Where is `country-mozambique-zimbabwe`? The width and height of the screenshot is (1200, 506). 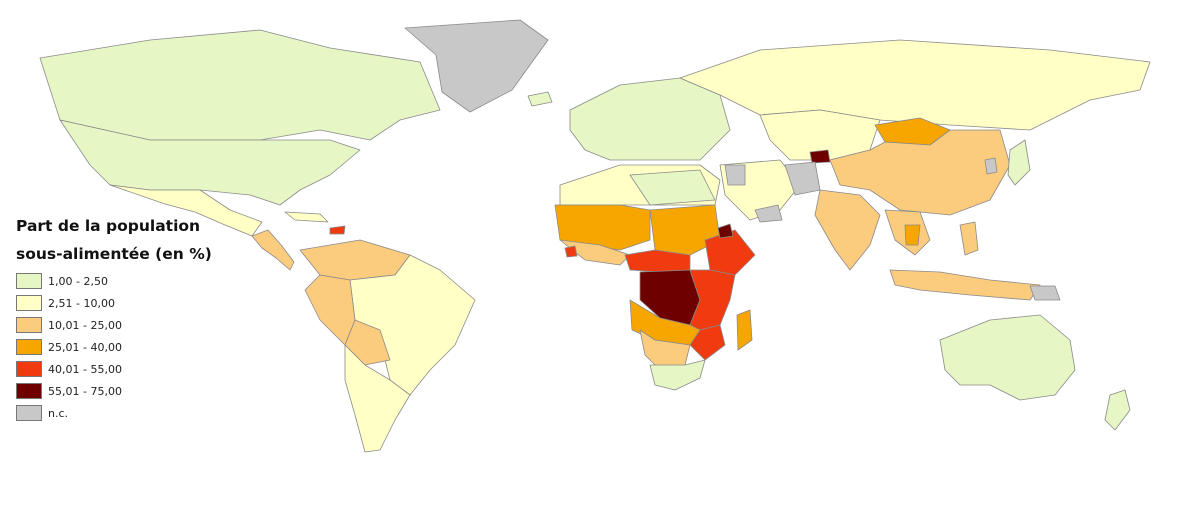
country-mozambique-zimbabwe is located at coordinates (707, 342).